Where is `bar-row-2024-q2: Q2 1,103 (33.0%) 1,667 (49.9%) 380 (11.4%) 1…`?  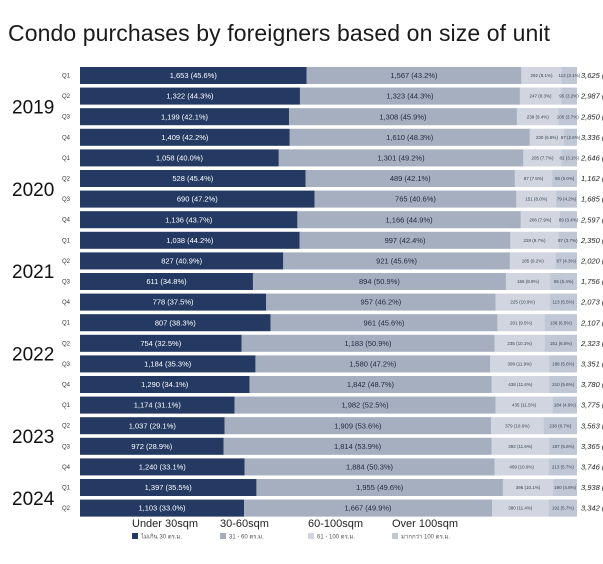
bar-row-2024-q2: Q2 1,103 (33.0%) 1,667 (49.9%) 380 (11.4%) 1… is located at coordinates (332, 508).